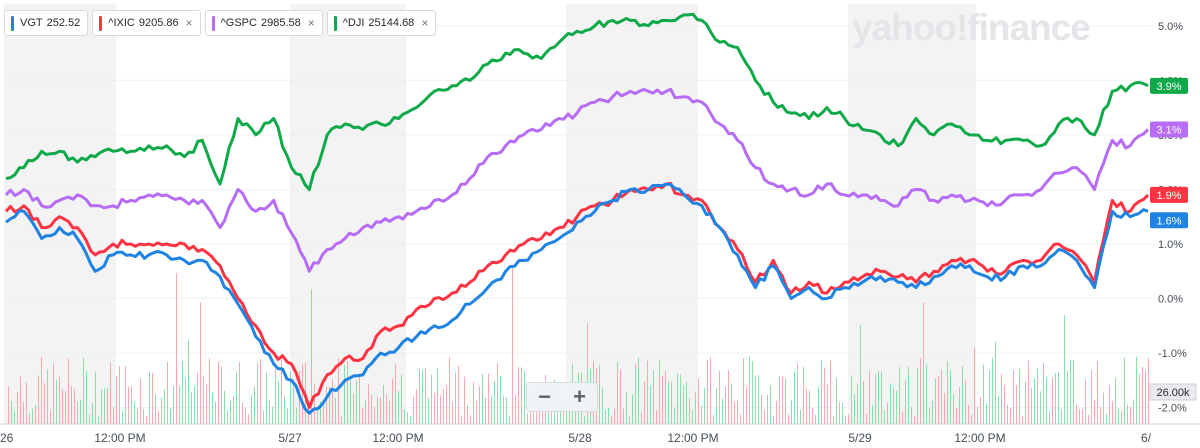  Describe the element at coordinates (348, 214) in the screenshot. I see `session-band` at that location.